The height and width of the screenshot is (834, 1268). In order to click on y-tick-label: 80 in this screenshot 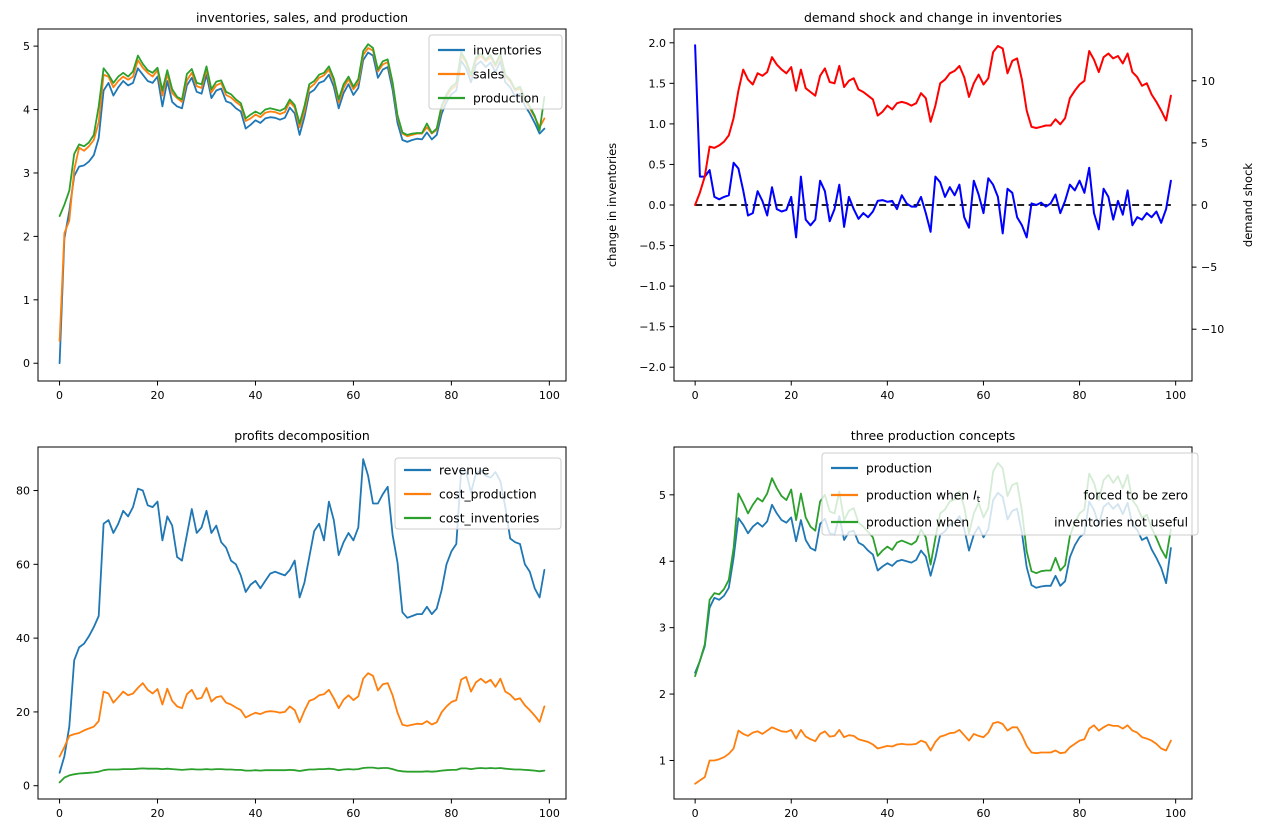, I will do `click(23, 491)`.